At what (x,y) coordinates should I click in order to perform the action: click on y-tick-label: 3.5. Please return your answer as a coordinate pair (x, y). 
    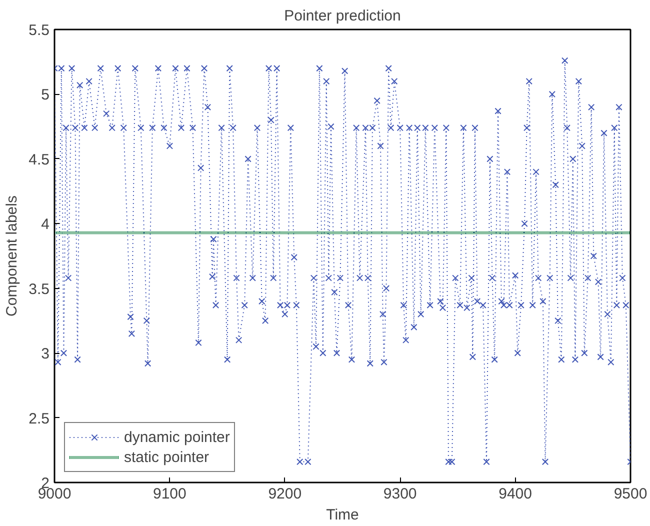
    Looking at the image, I should click on (39, 289).